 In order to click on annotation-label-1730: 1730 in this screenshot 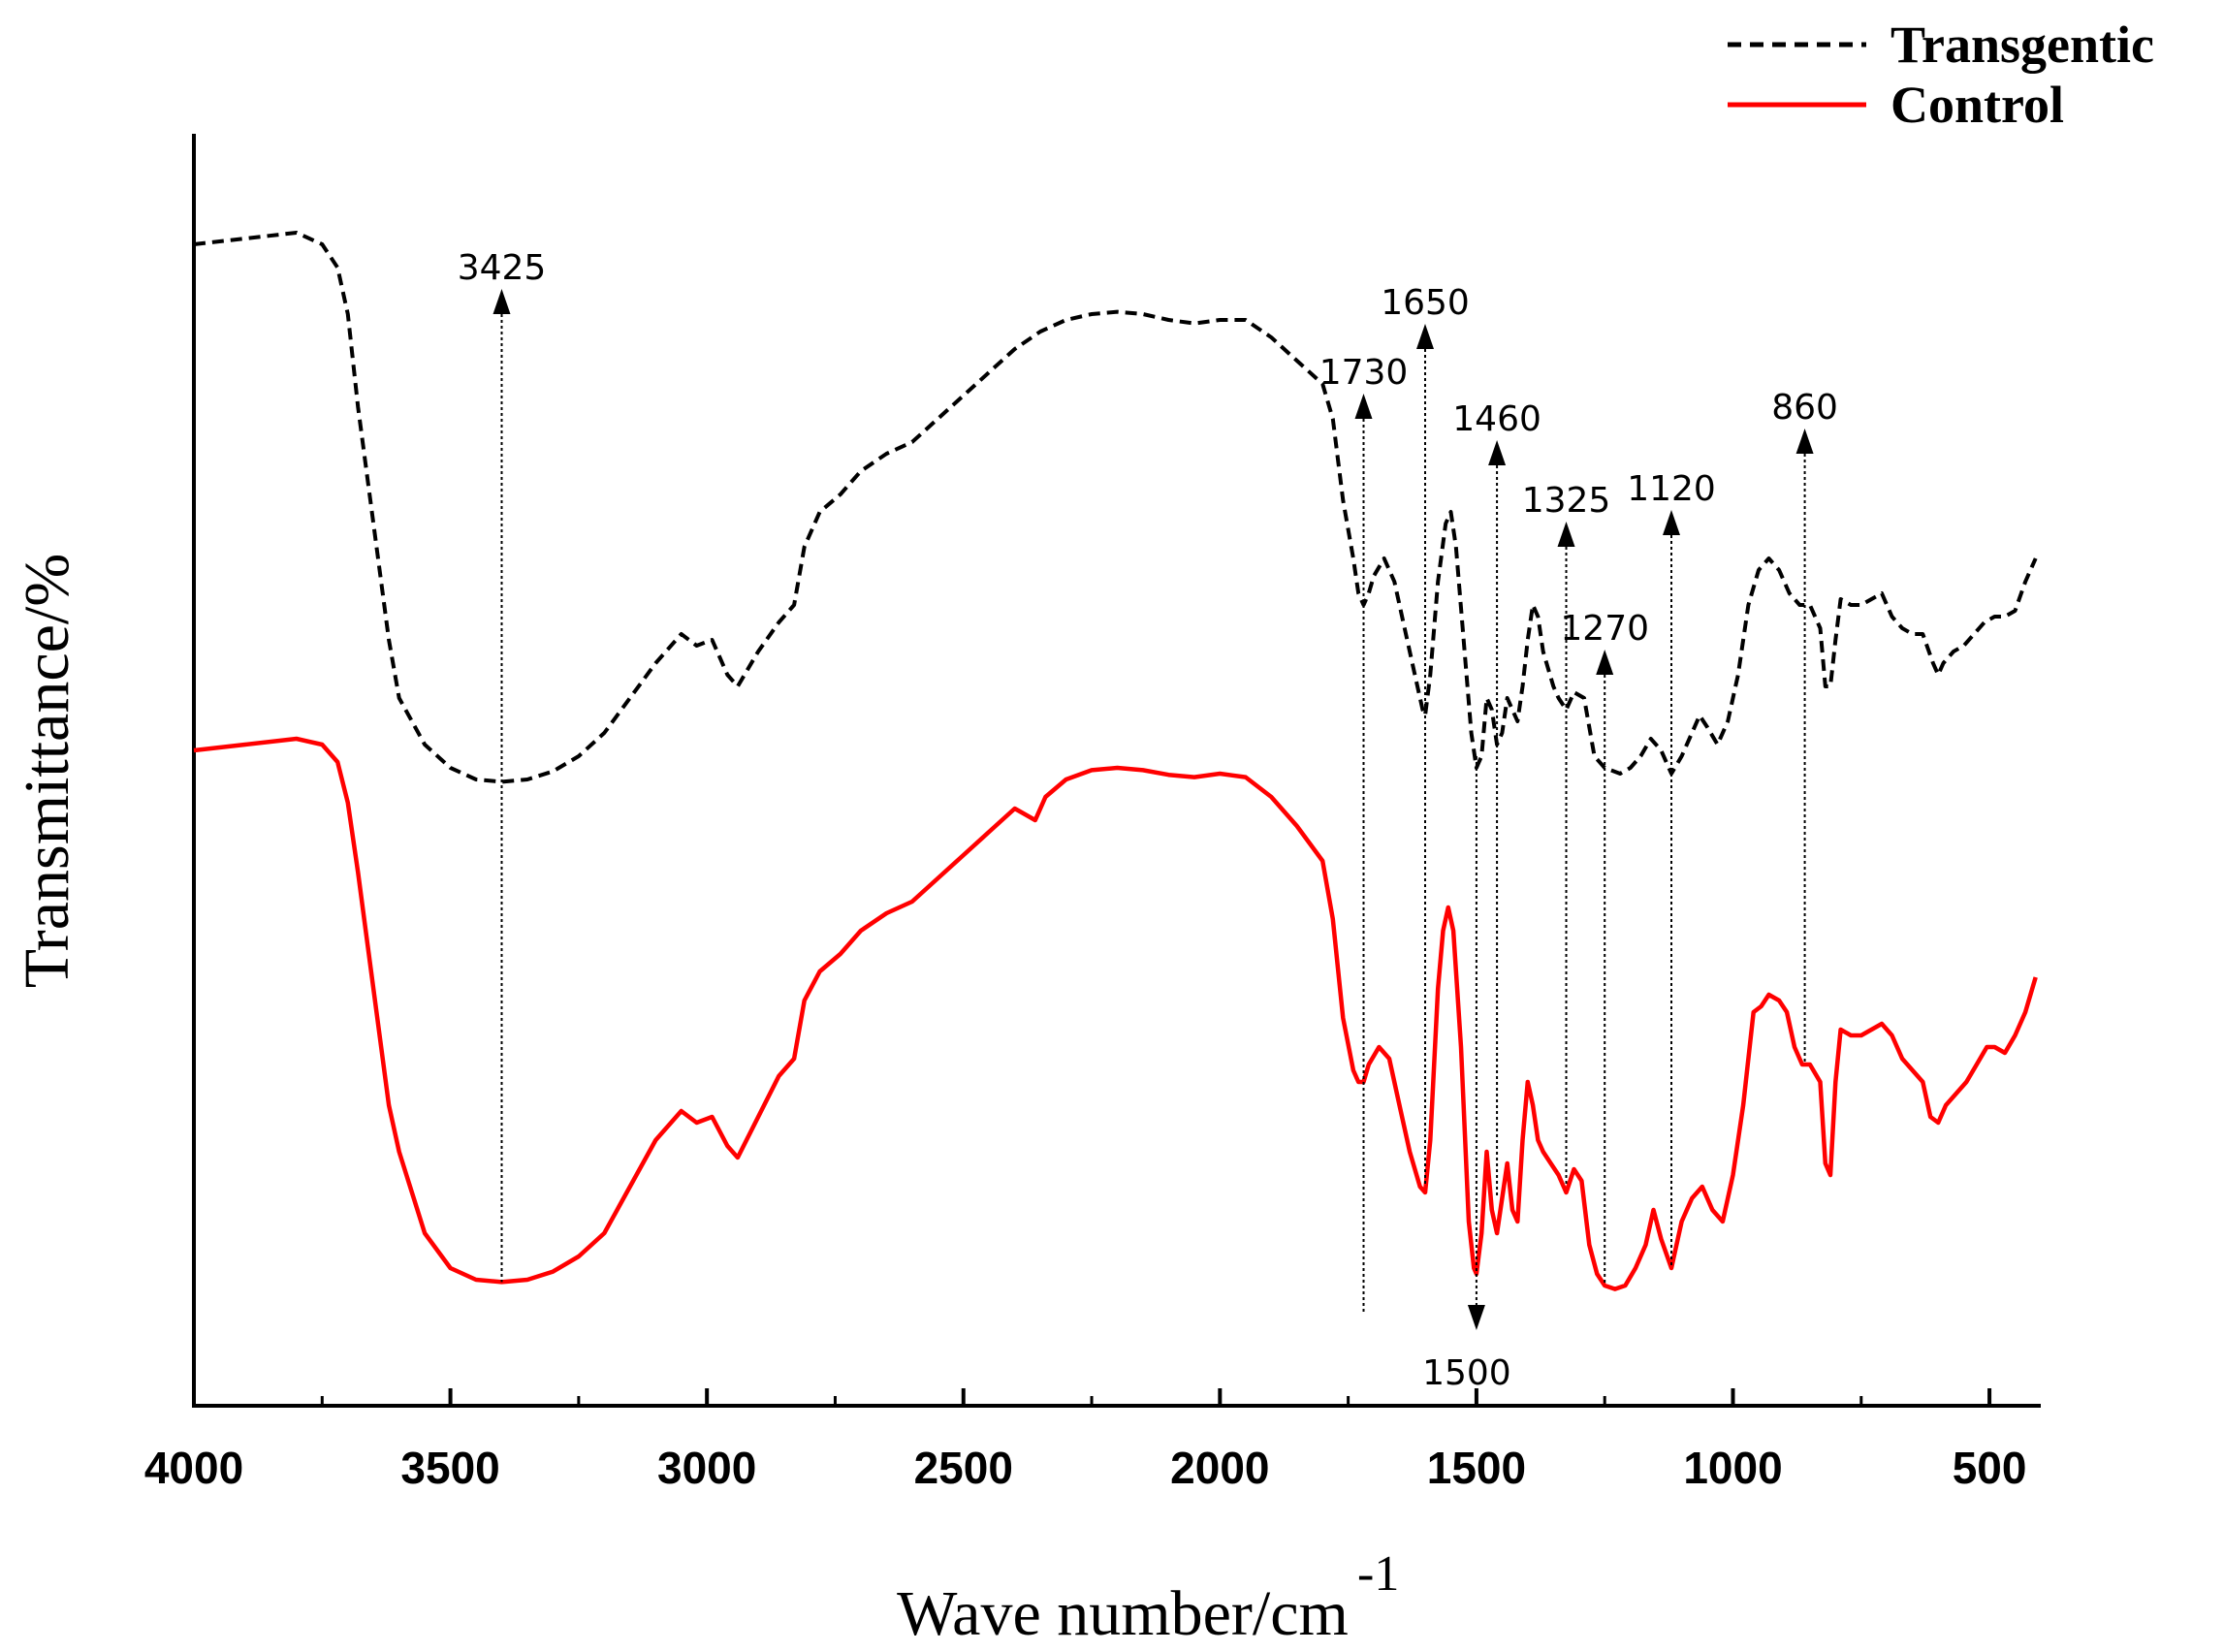, I will do `click(1364, 373)`.